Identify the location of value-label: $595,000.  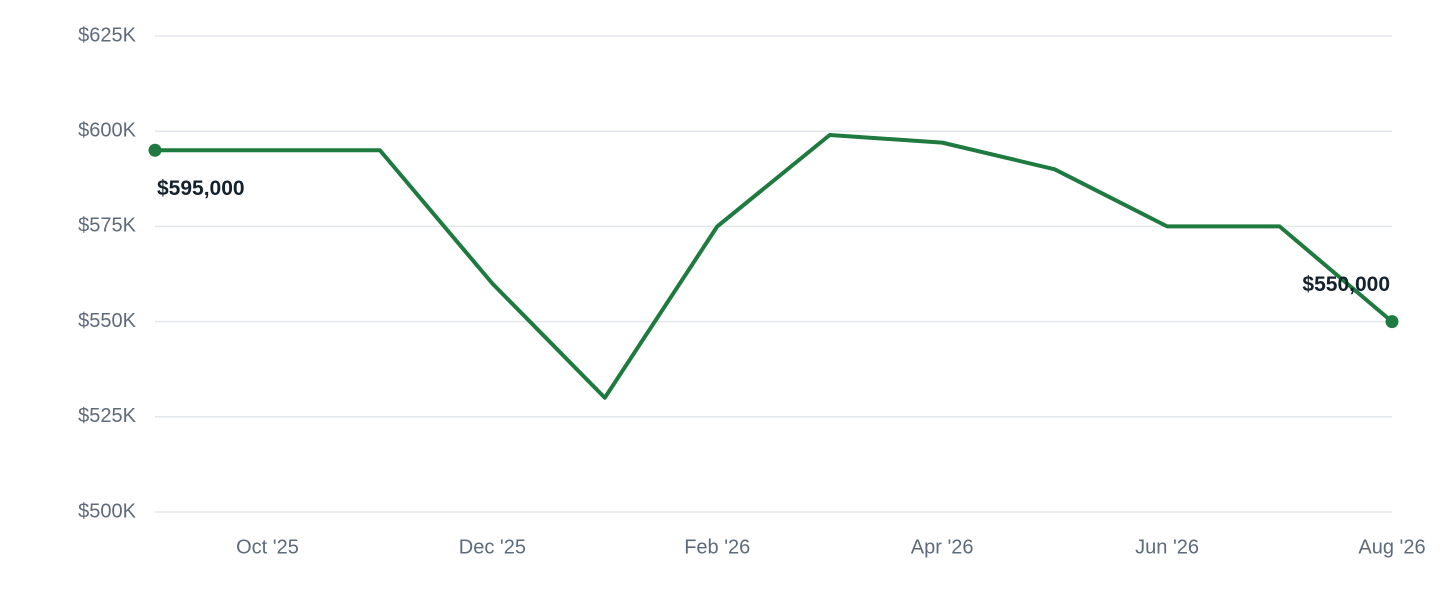
(201, 188).